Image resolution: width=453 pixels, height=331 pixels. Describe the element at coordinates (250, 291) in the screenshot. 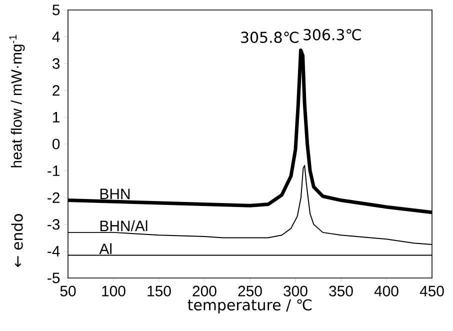

I see `x-tick-label: 250` at that location.